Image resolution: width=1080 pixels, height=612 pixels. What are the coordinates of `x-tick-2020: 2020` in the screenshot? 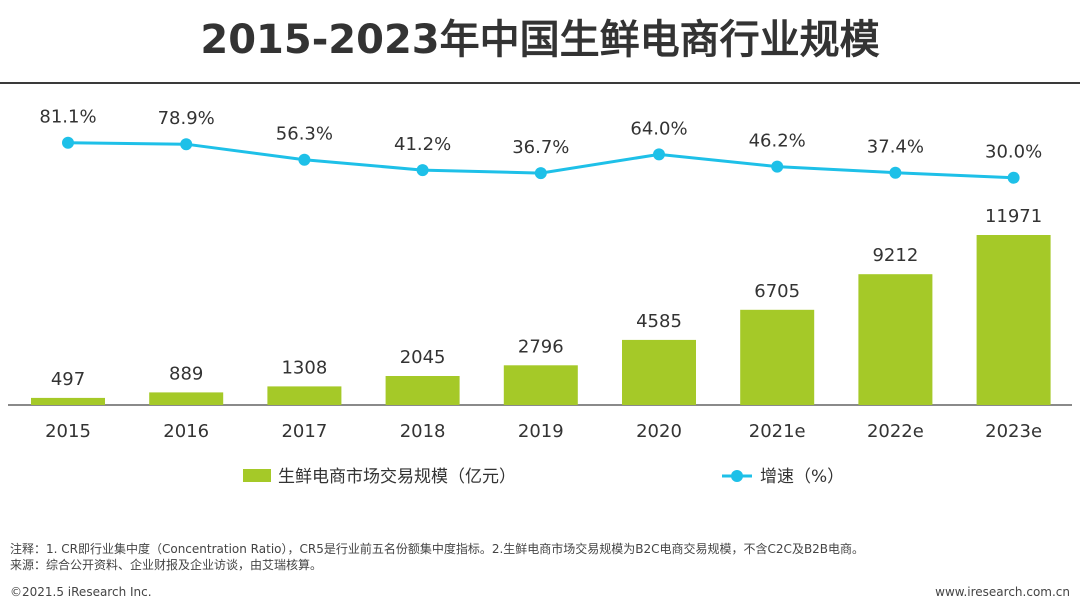 It's located at (659, 431).